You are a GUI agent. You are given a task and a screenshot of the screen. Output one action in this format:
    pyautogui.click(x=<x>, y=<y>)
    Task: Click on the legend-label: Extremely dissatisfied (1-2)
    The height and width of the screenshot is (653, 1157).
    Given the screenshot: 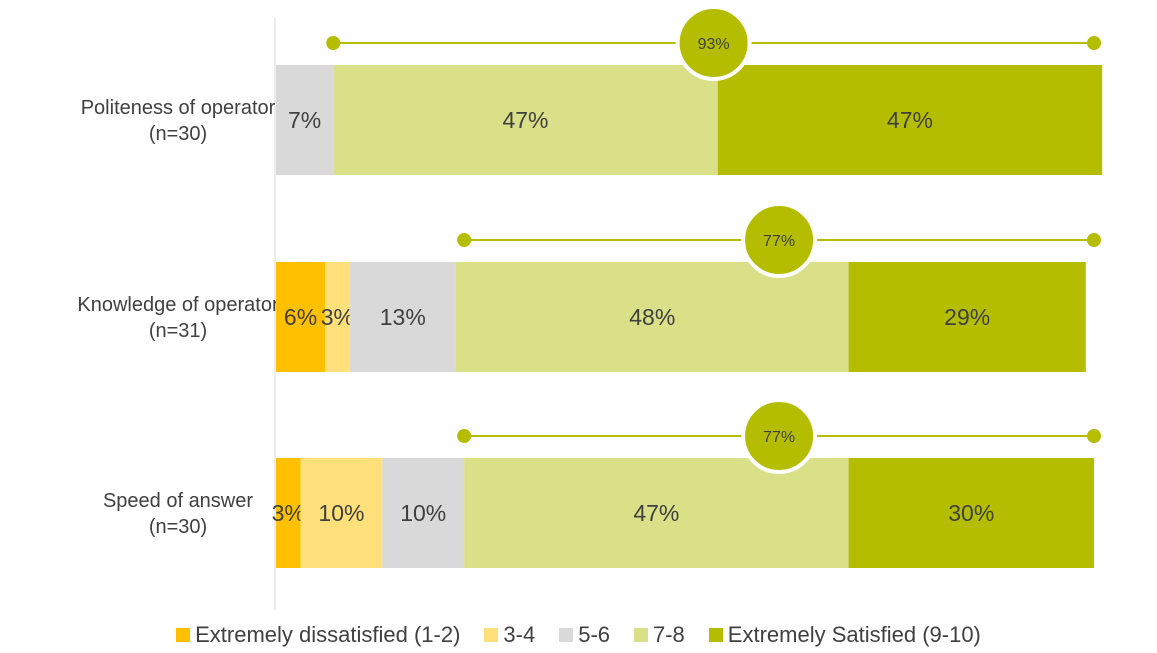 What is the action you would take?
    pyautogui.click(x=328, y=634)
    